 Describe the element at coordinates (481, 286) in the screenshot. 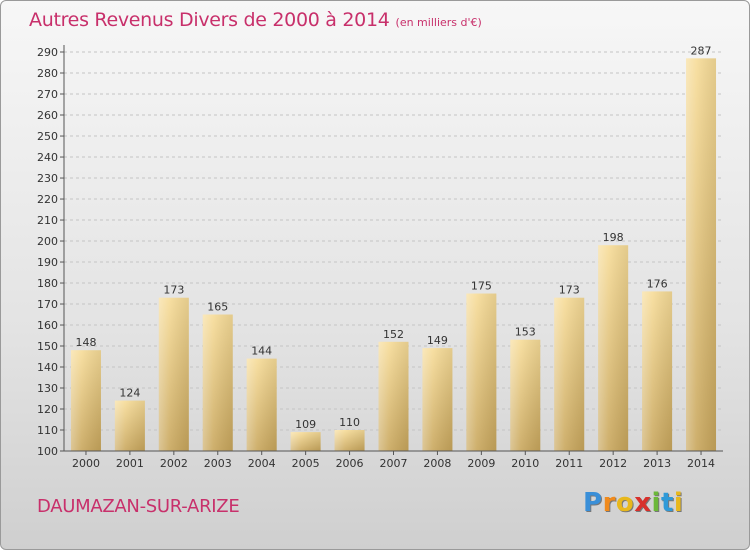

I see `data-label: 175` at that location.